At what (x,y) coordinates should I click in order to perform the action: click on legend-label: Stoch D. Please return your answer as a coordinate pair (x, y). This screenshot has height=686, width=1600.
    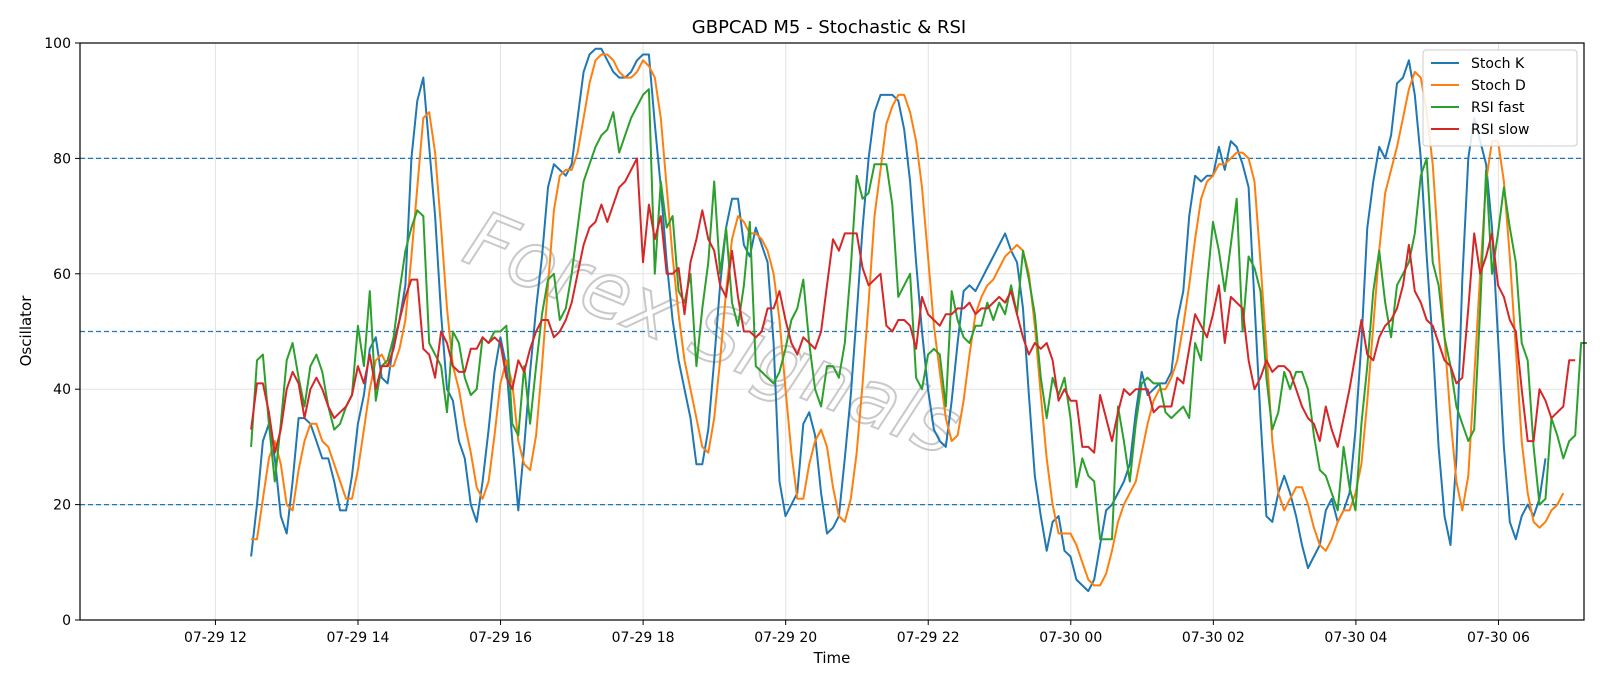
    Looking at the image, I should click on (1498, 86).